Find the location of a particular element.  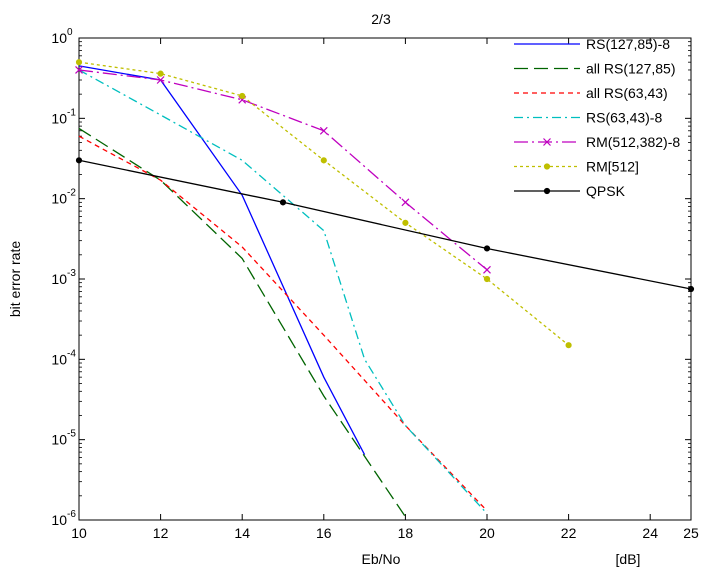

legend-item: QPSK is located at coordinates (570, 191).